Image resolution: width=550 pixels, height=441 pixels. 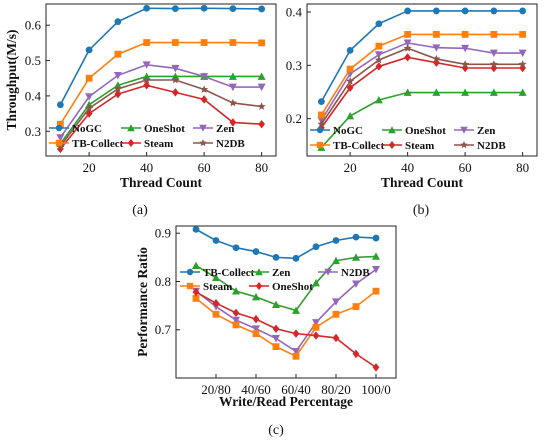 What do you see at coordinates (142, 302) in the screenshot?
I see `y-axis-label: Performance Ratio` at bounding box center [142, 302].